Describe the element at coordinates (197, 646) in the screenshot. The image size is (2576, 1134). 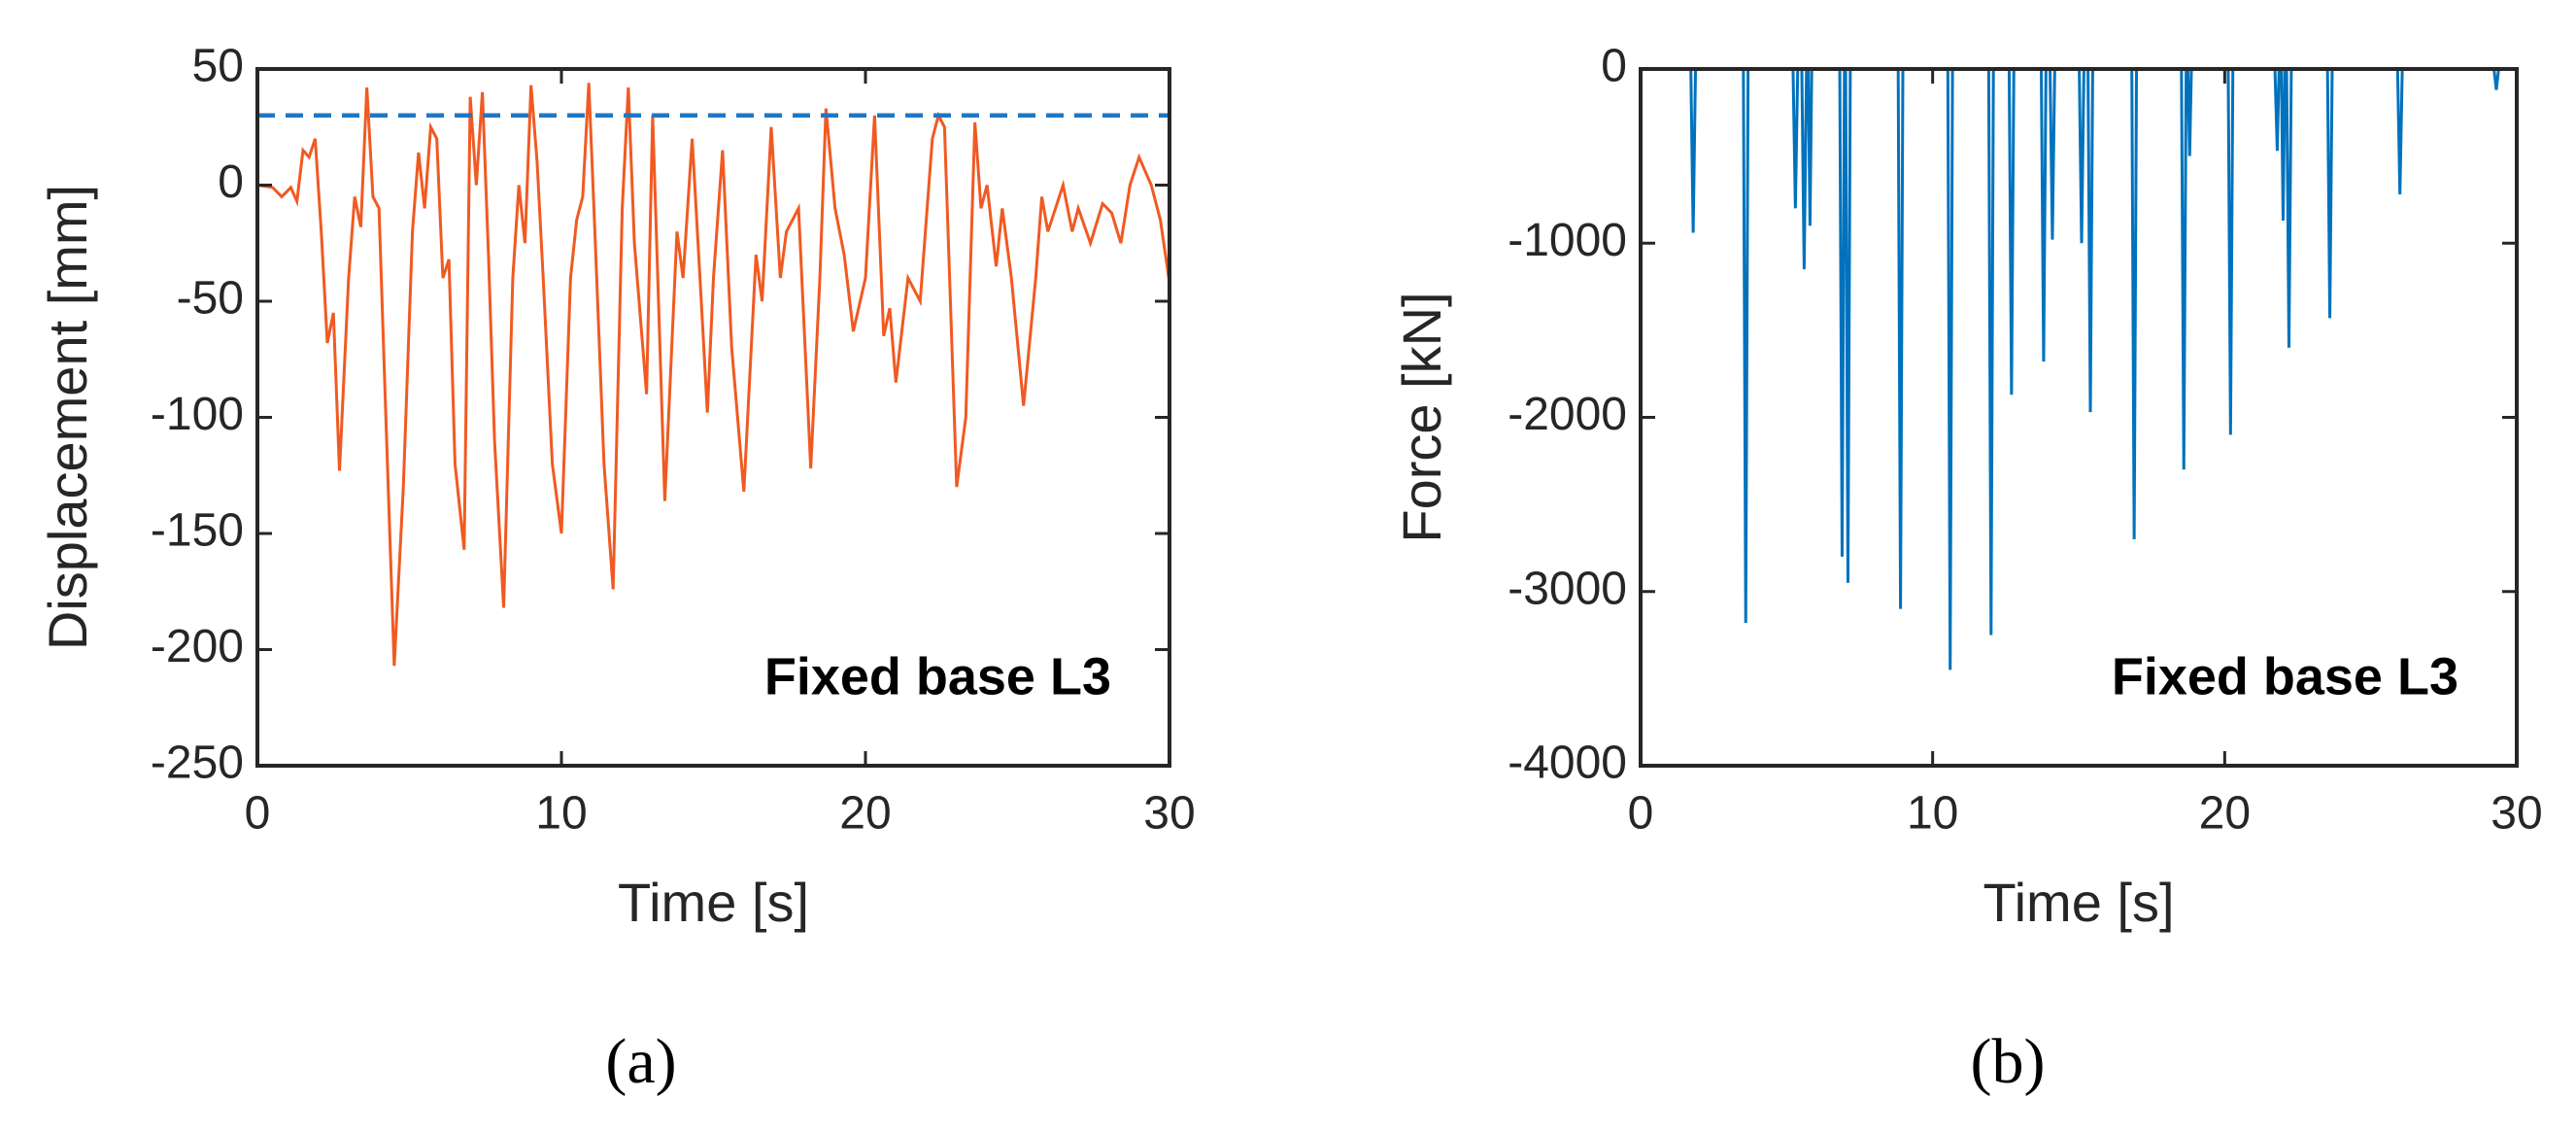
I see `y-tick-label: -200` at that location.